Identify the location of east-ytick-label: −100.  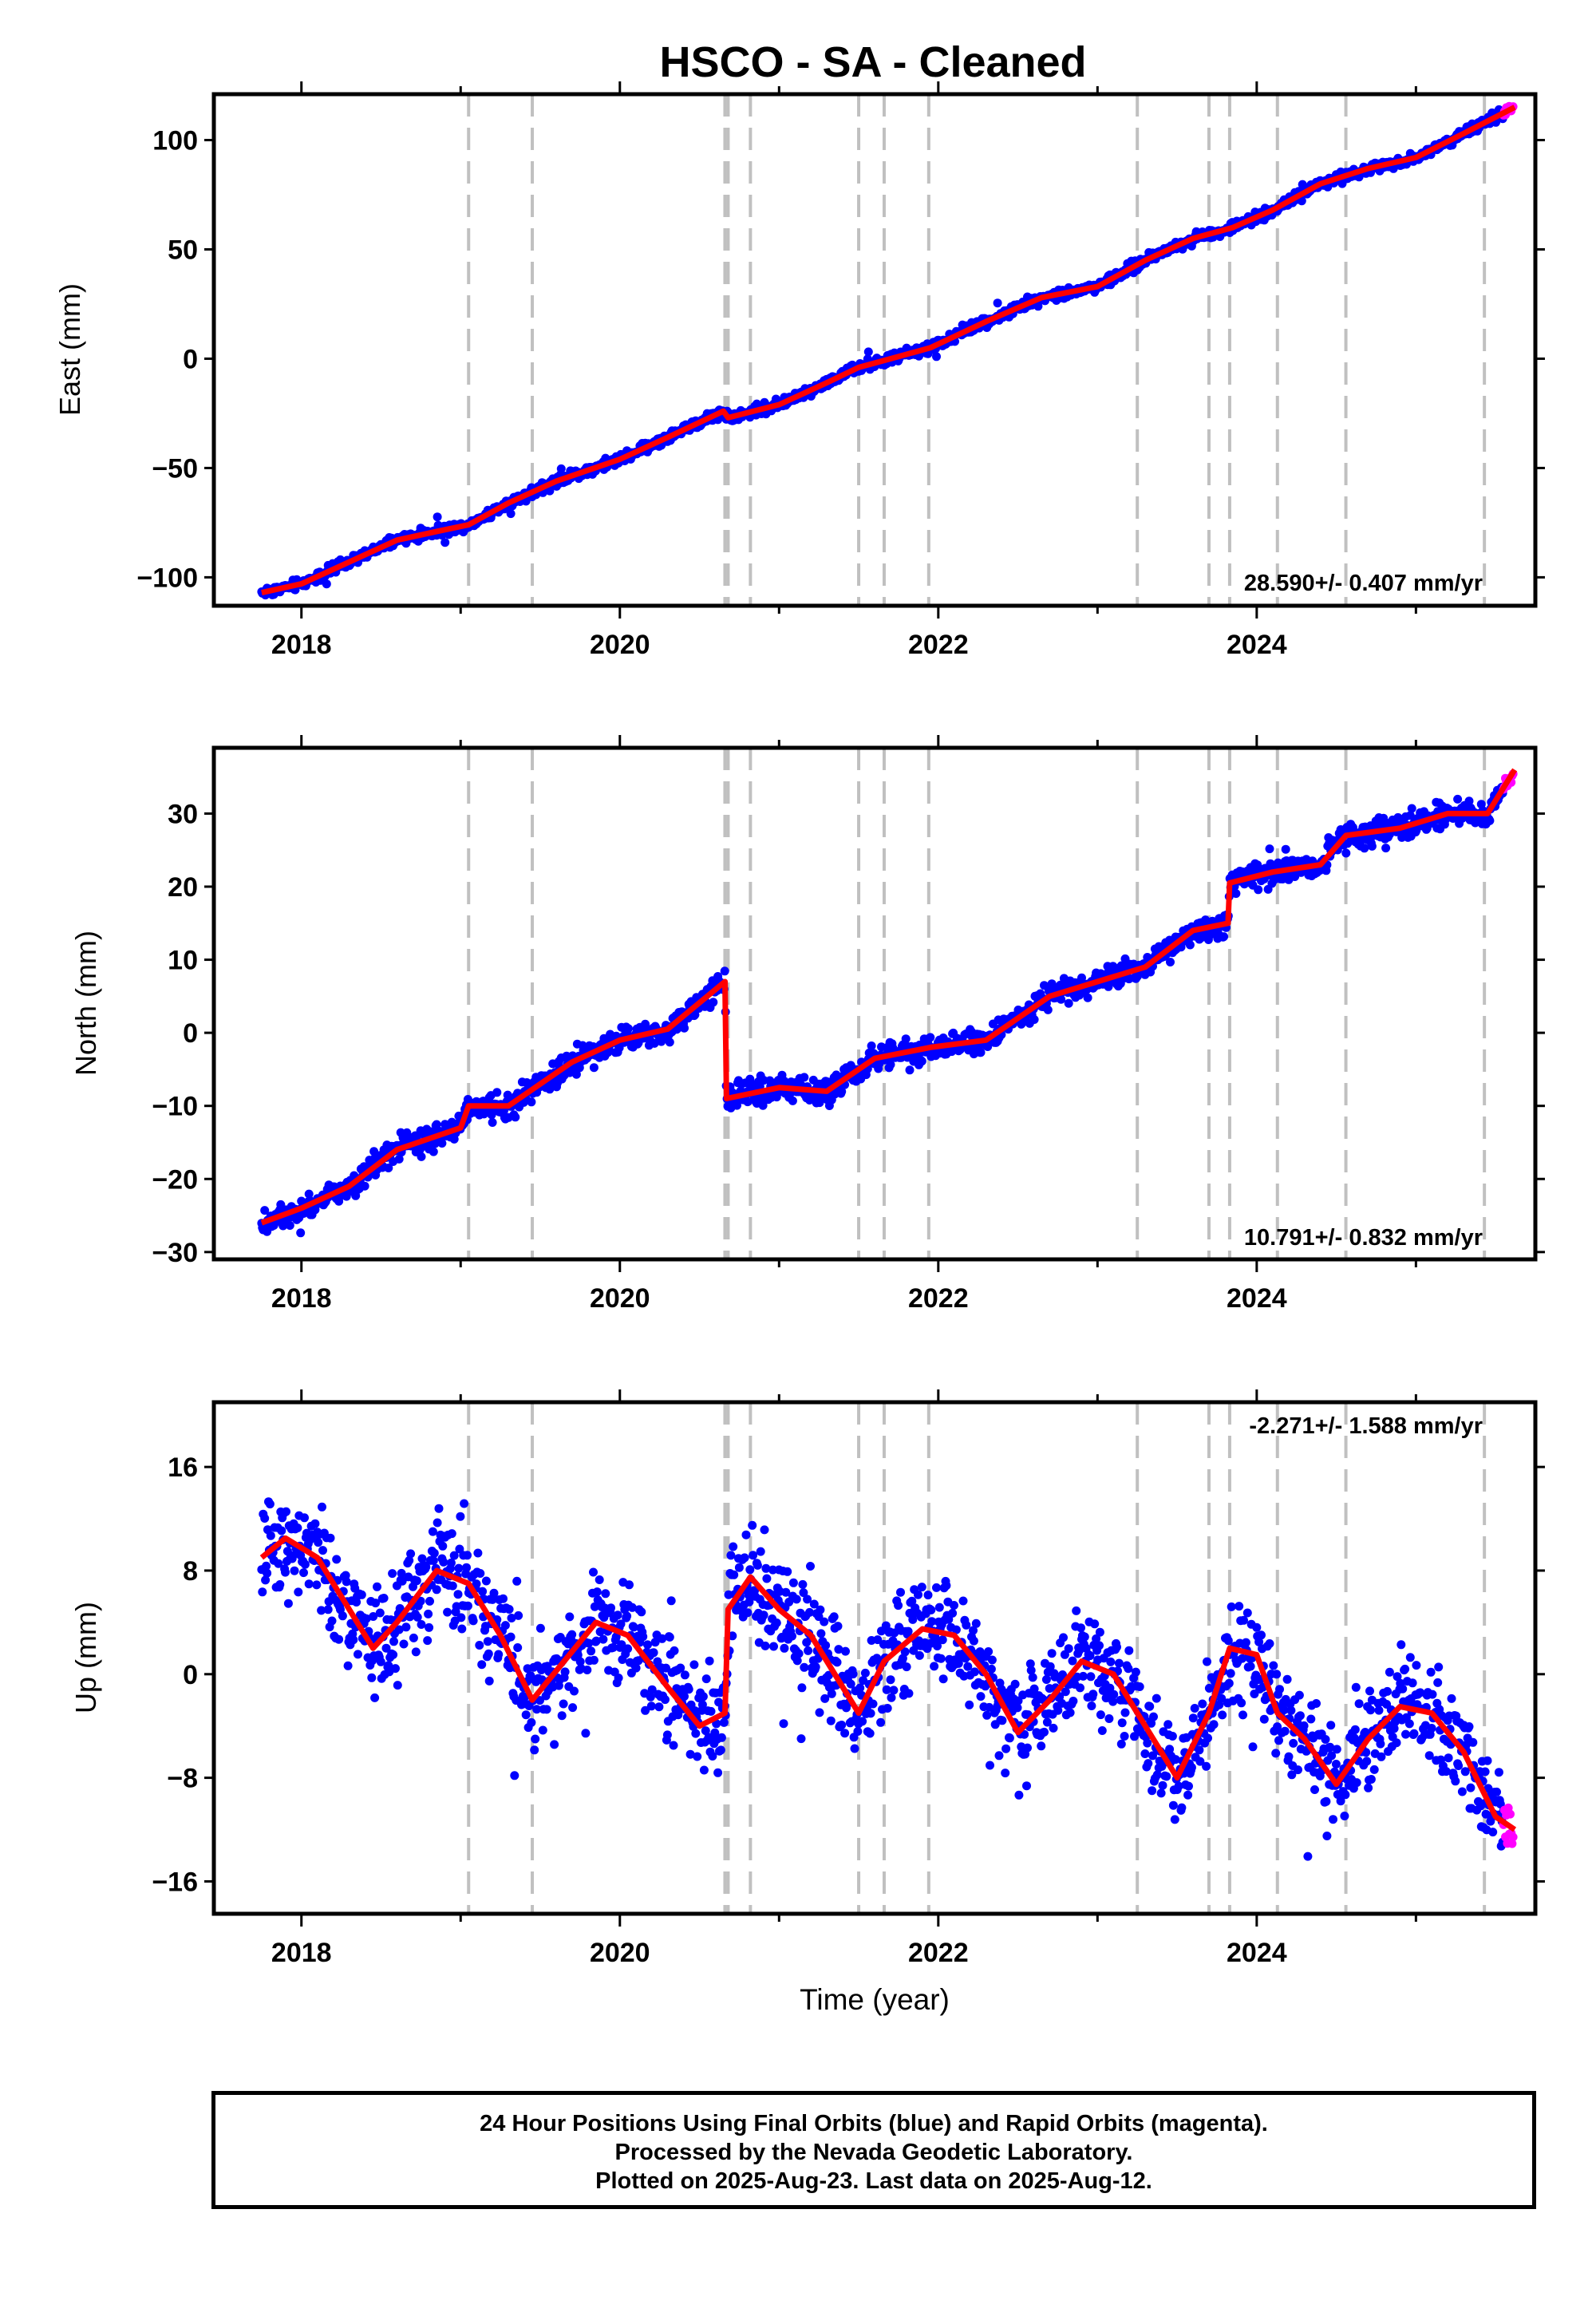
(167, 578).